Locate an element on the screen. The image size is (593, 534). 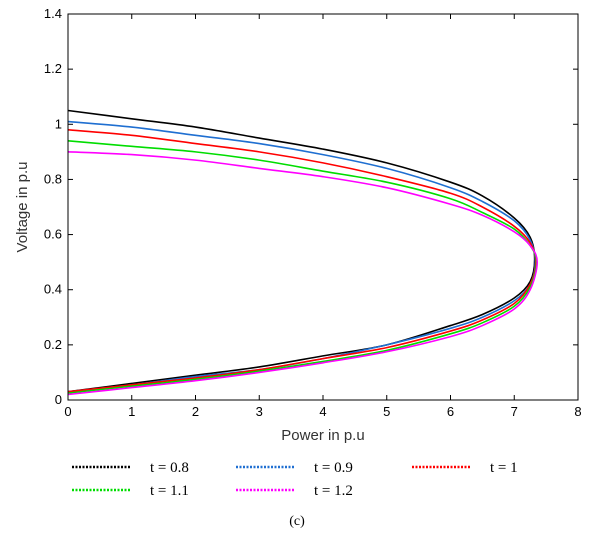
x-tick-label: 2 is located at coordinates (195, 411).